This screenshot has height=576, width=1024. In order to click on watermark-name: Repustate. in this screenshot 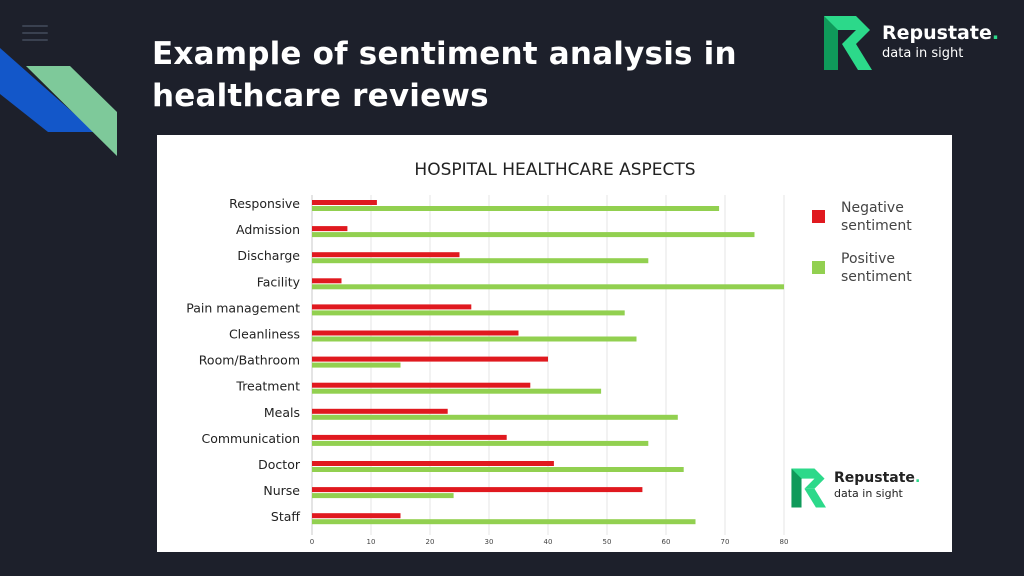, I will do `click(877, 478)`.